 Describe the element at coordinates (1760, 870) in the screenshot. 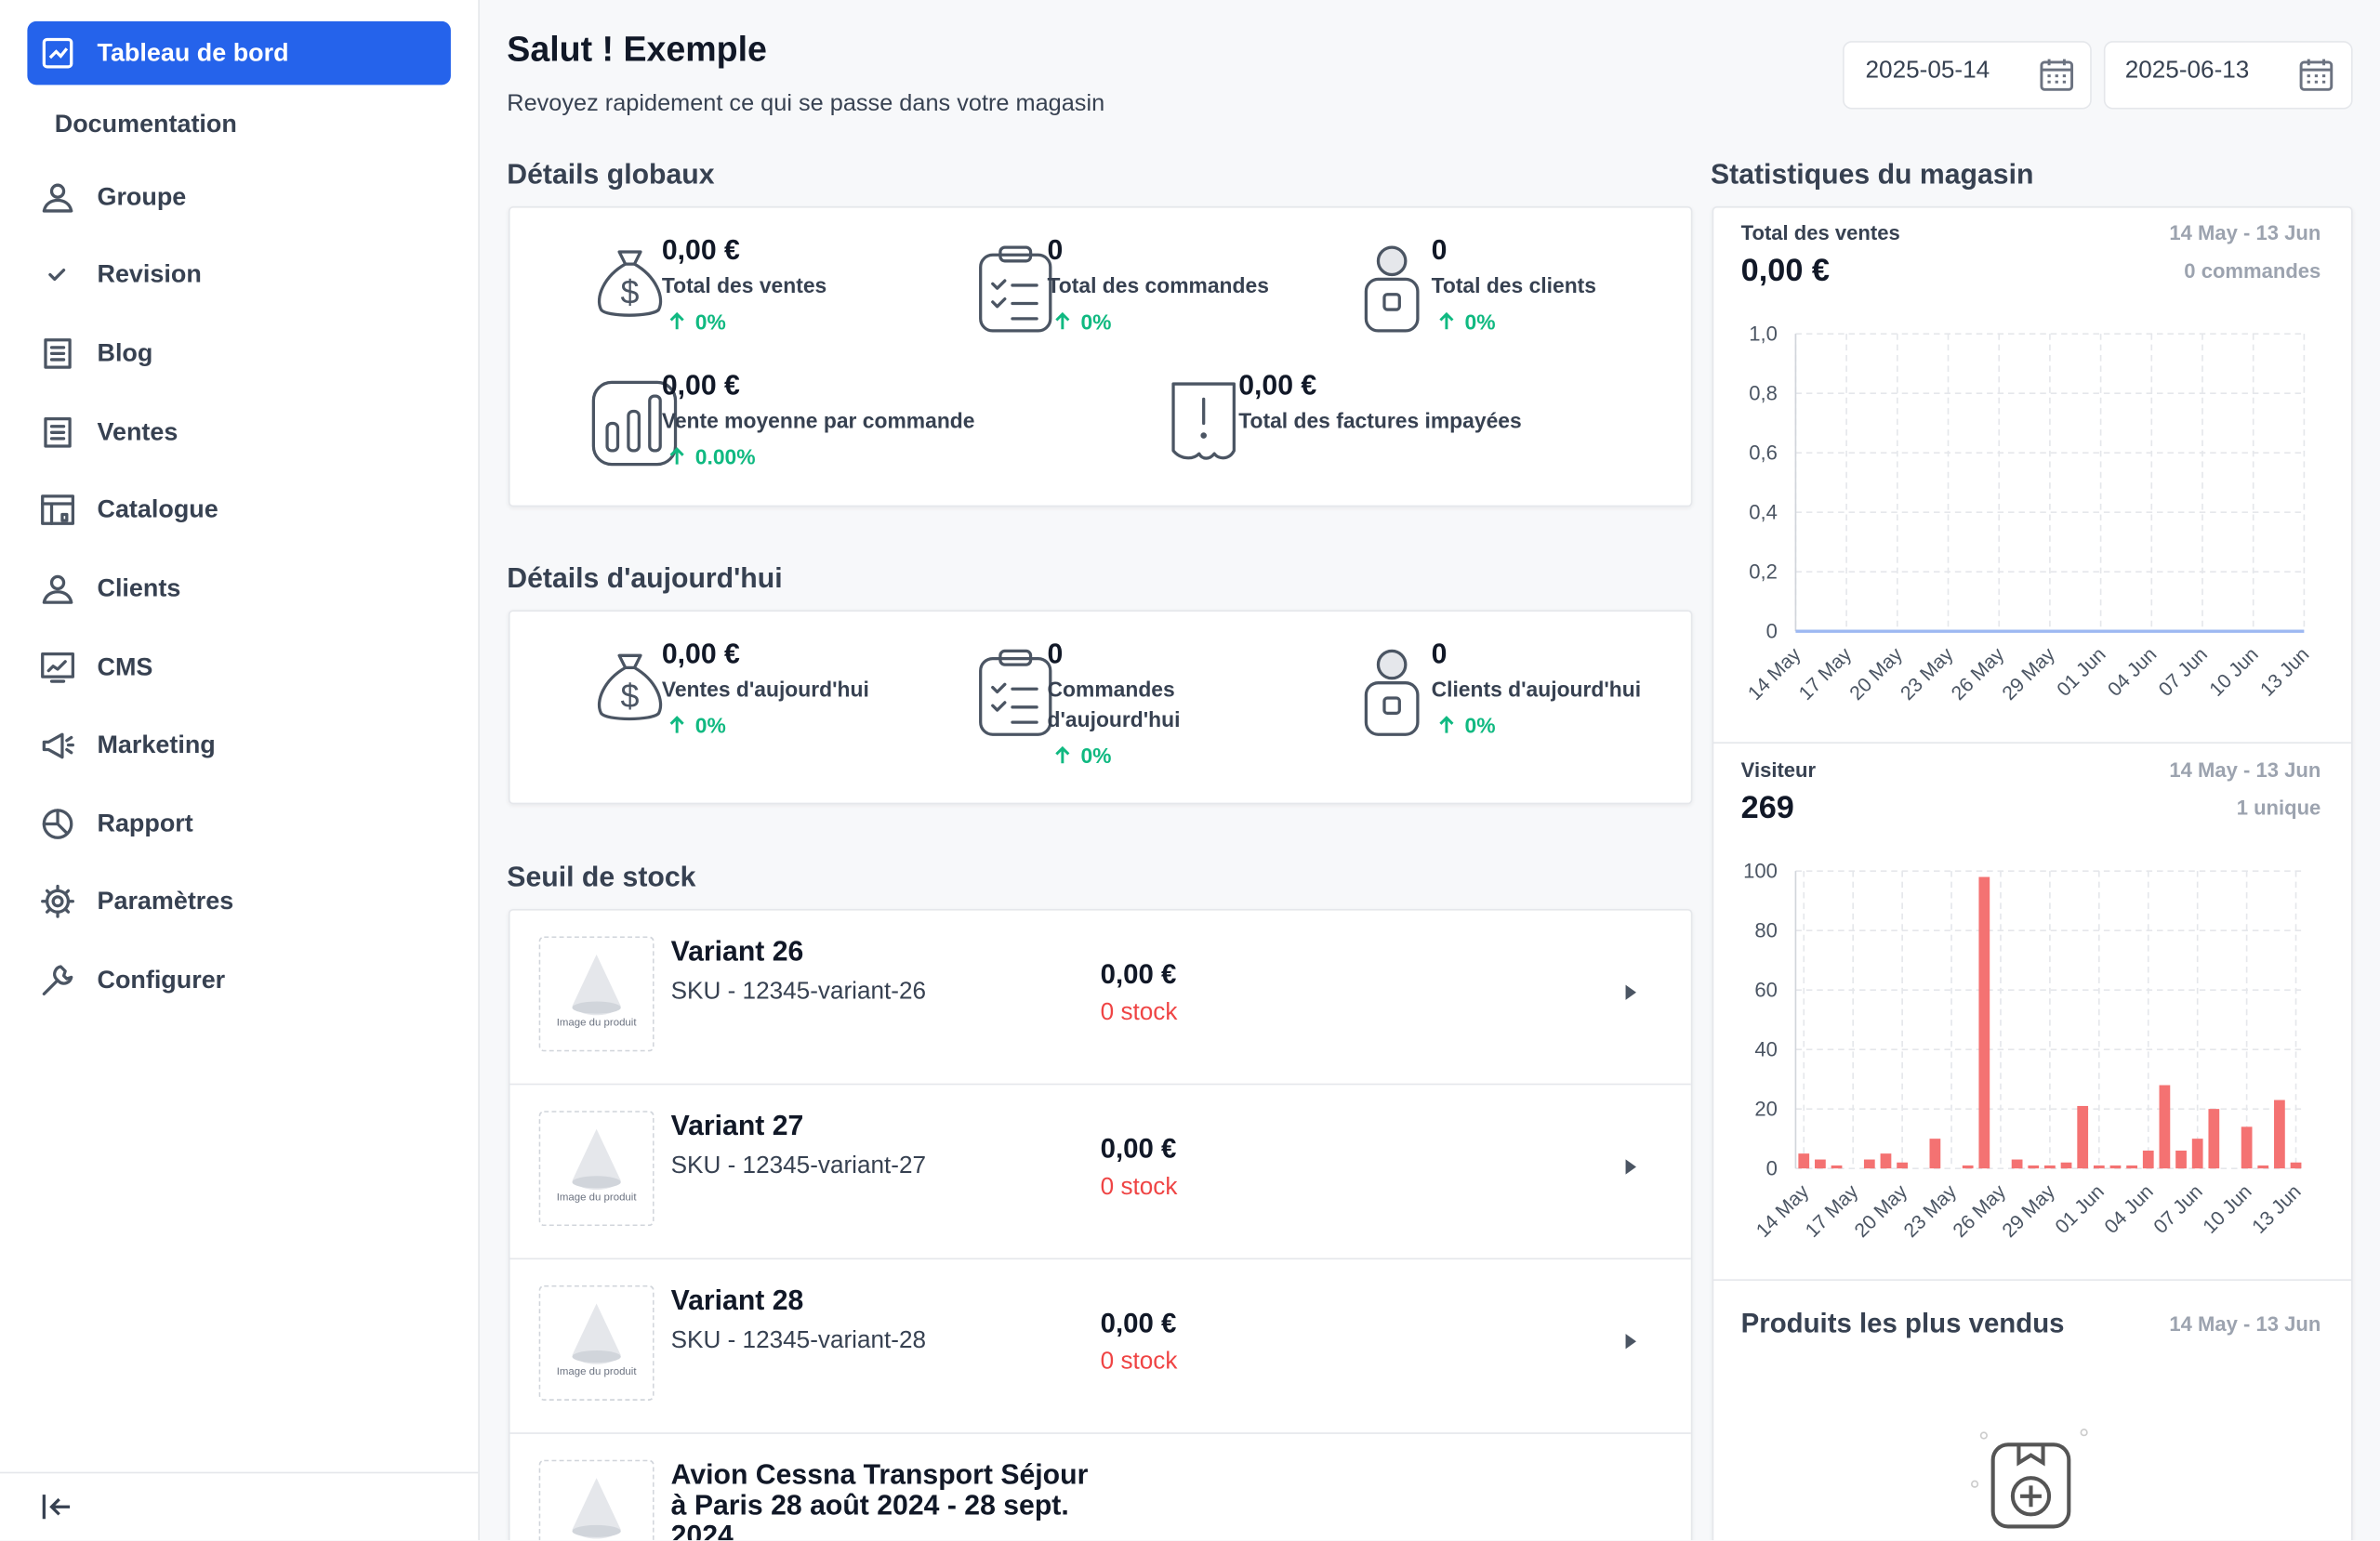

I see `y-tick-label: 100` at that location.